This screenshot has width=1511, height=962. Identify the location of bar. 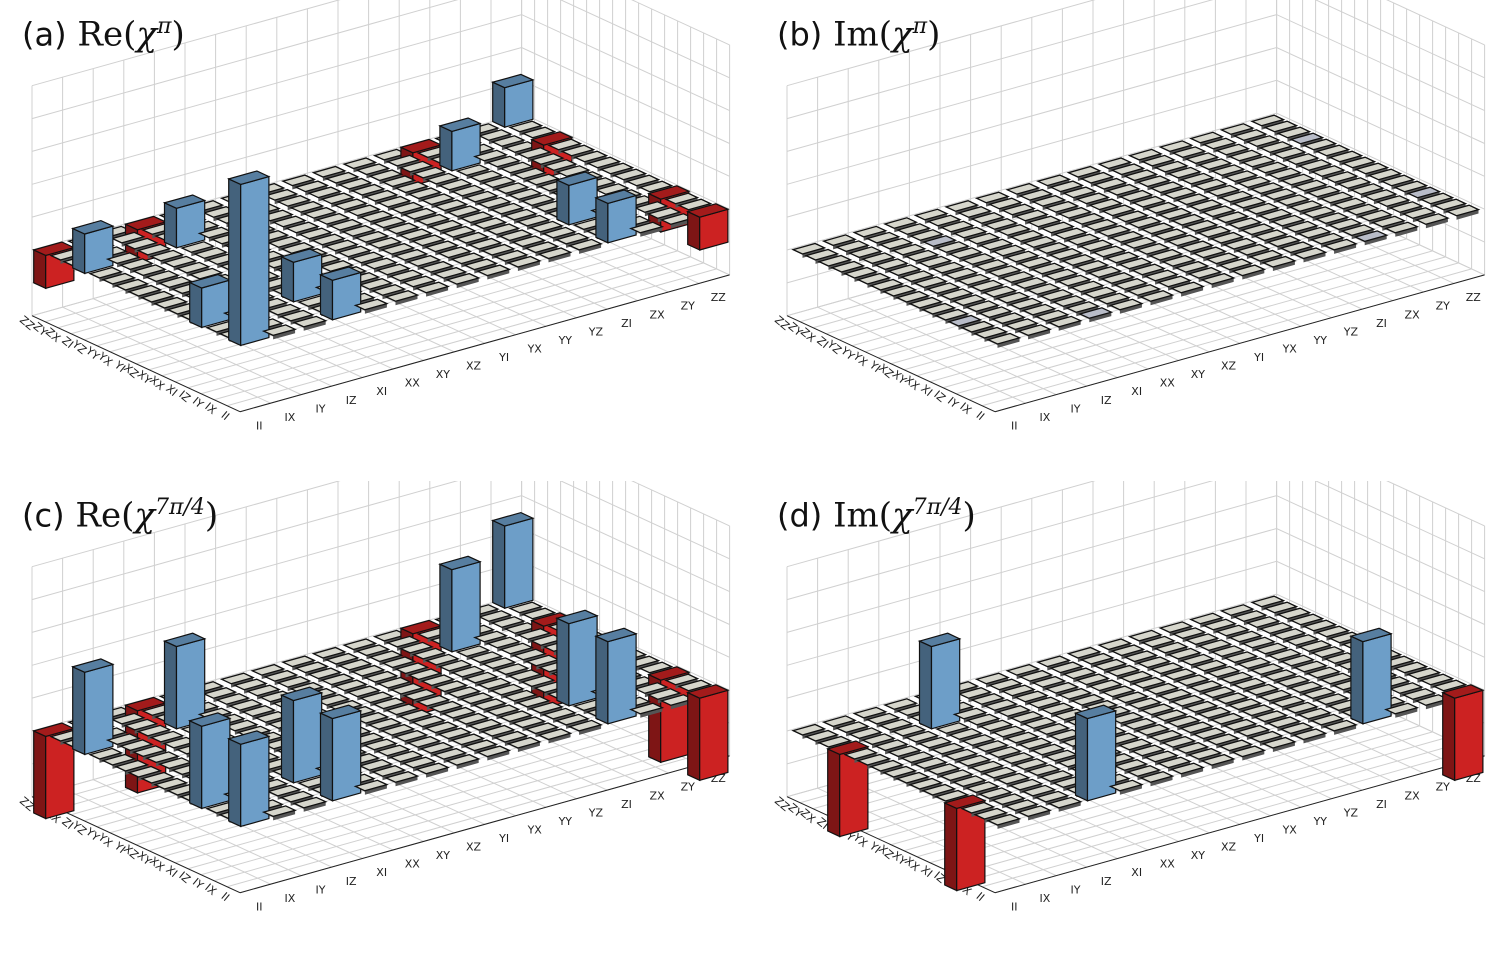
(1462, 733).